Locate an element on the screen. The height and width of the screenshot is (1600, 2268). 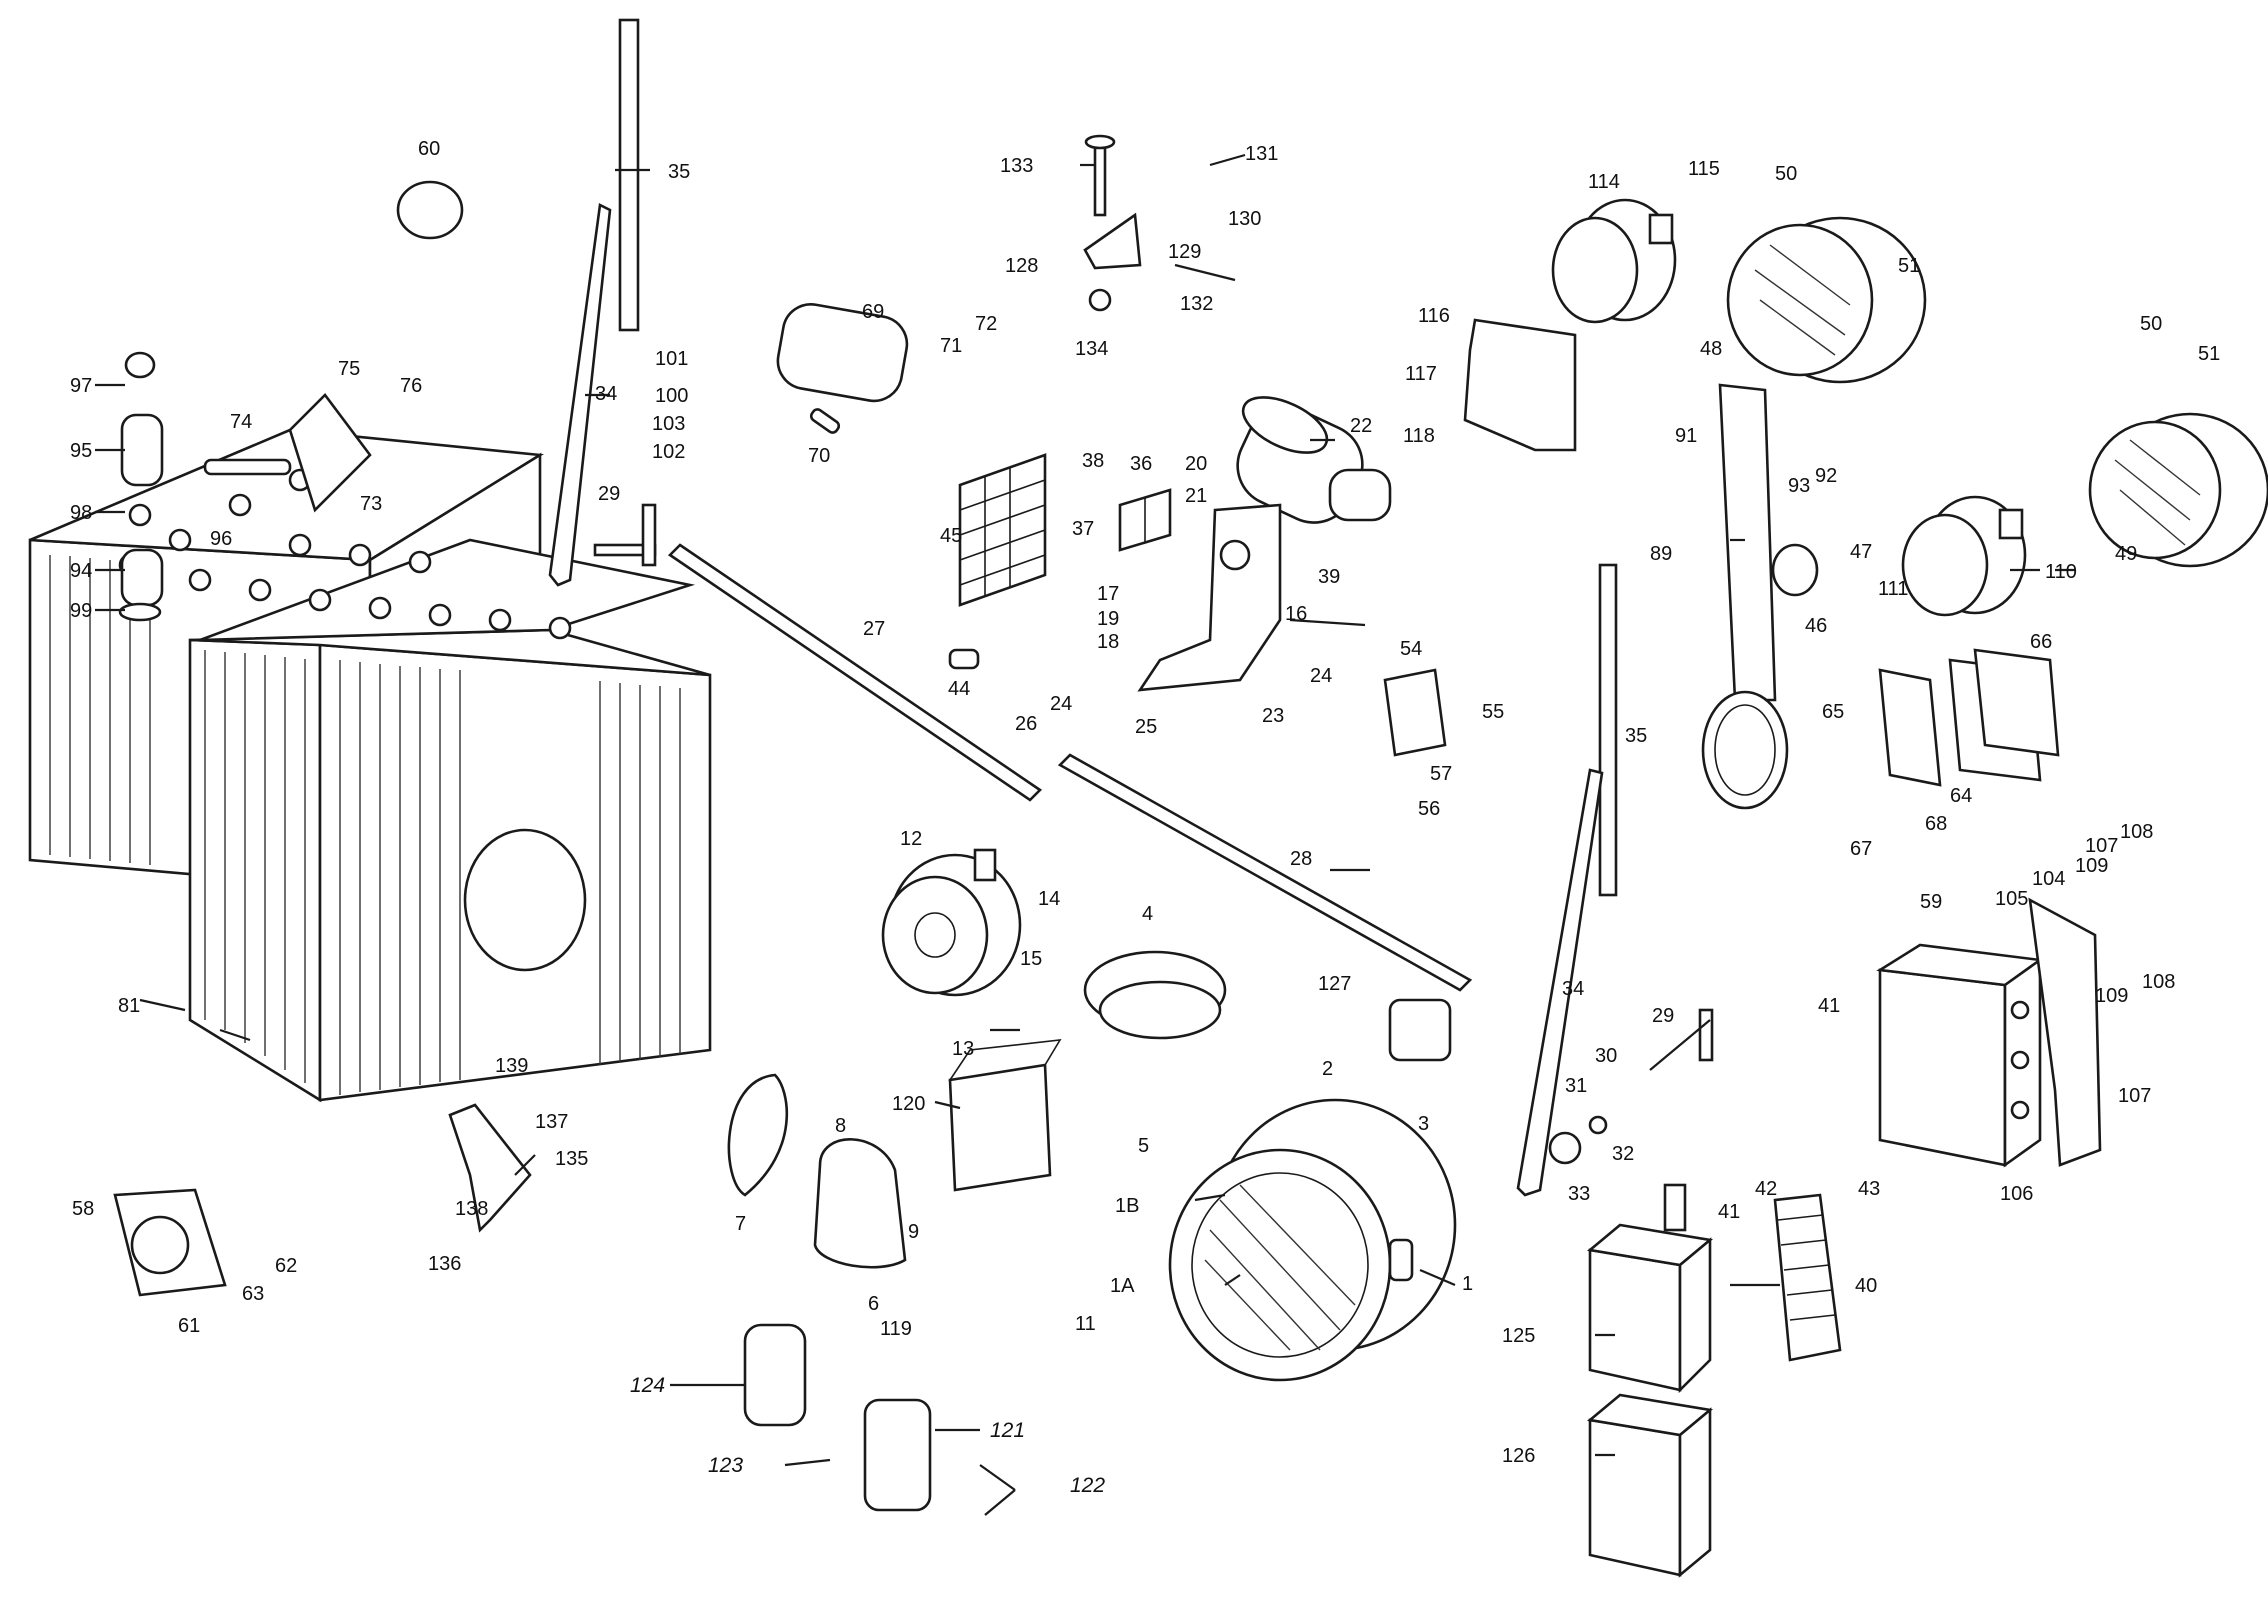
callout-39: 39 is located at coordinates (1329, 577).